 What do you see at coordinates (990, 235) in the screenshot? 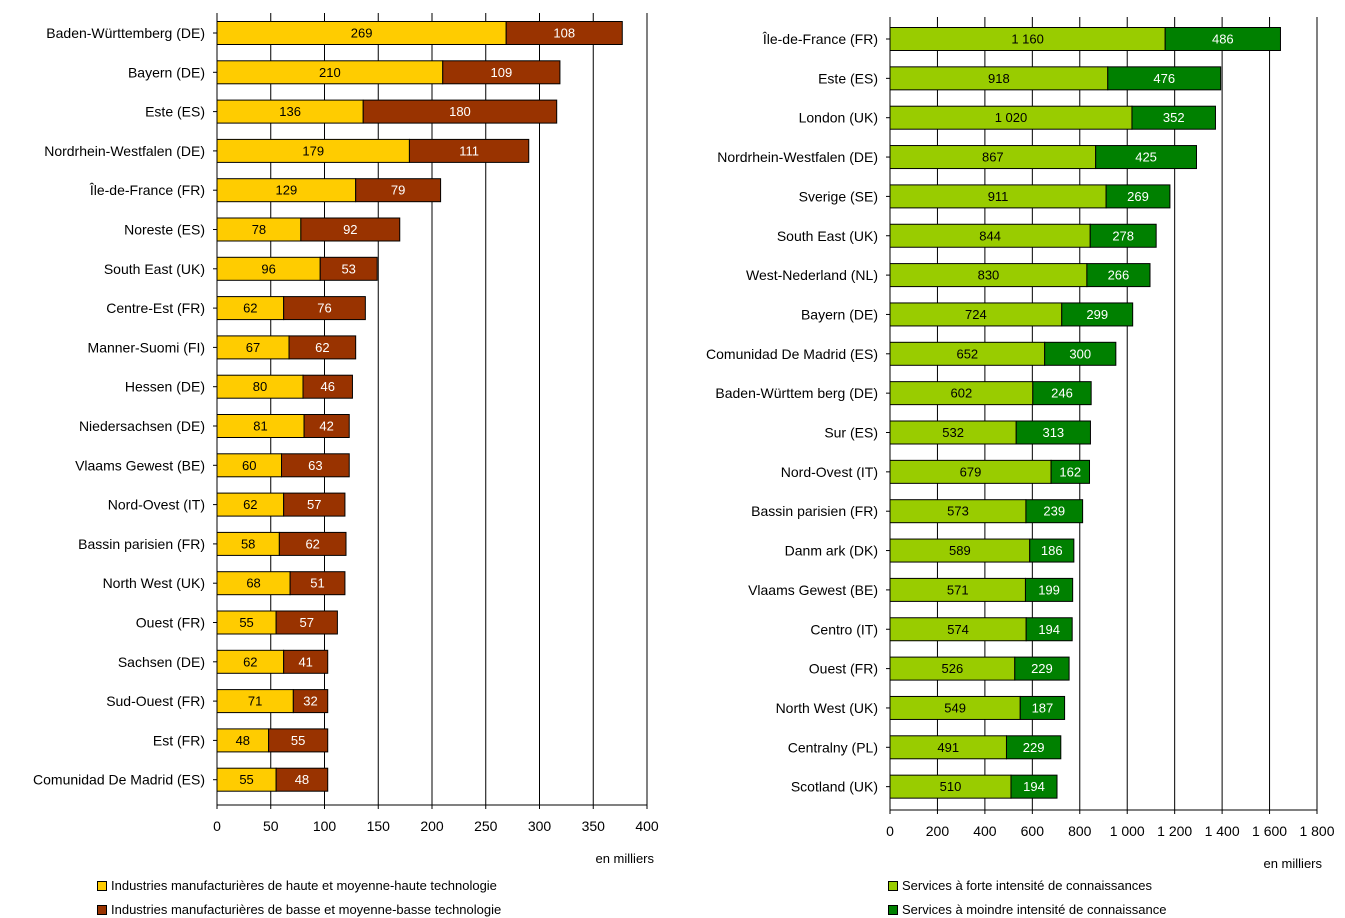
I see `data-label-right-s0-5: 844` at bounding box center [990, 235].